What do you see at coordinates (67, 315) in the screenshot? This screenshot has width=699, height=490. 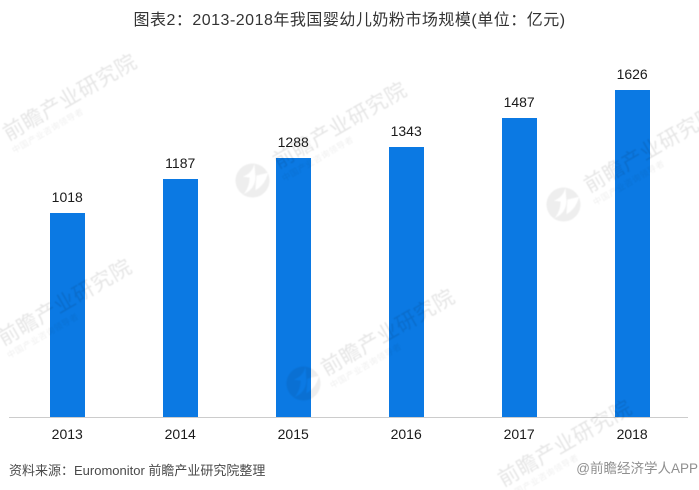 I see `bar-2013` at bounding box center [67, 315].